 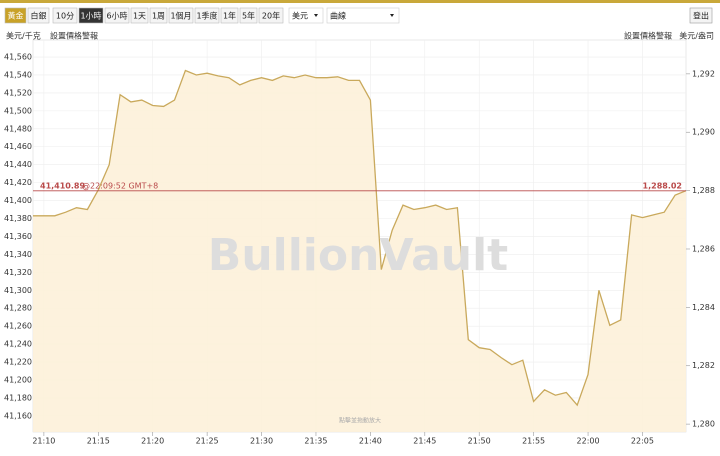 I want to click on y-tick-label: 41,360, so click(x=18, y=236).